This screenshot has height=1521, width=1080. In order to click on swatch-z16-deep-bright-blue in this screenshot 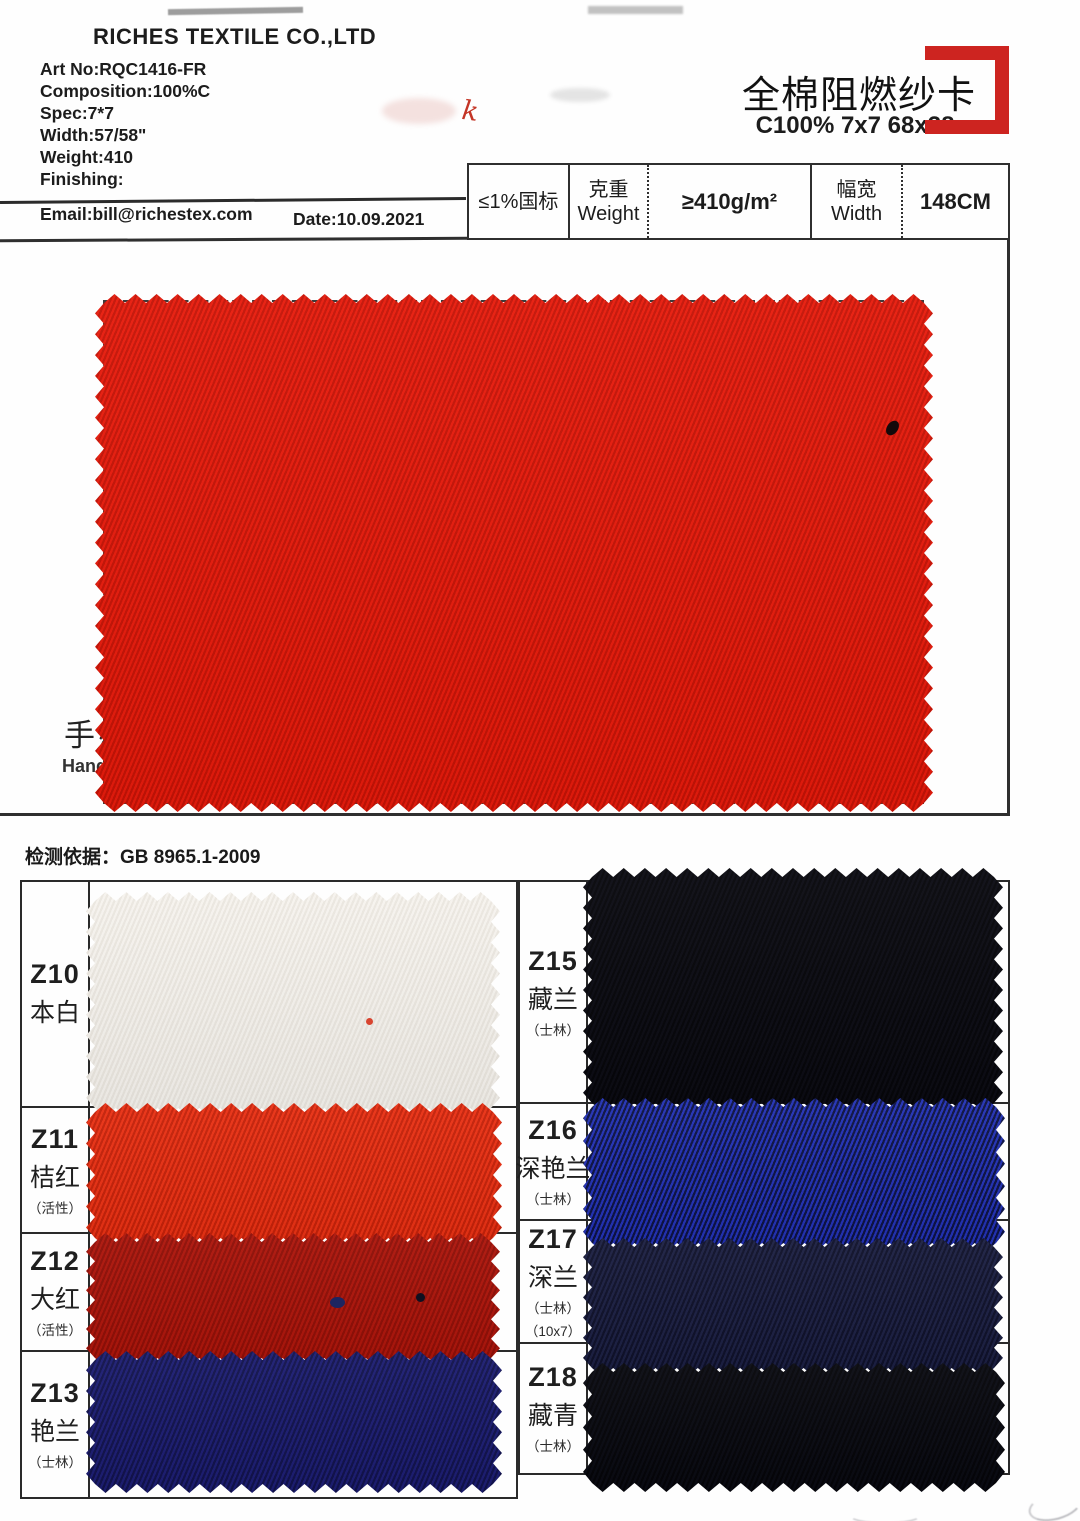, I will do `click(794, 1175)`.